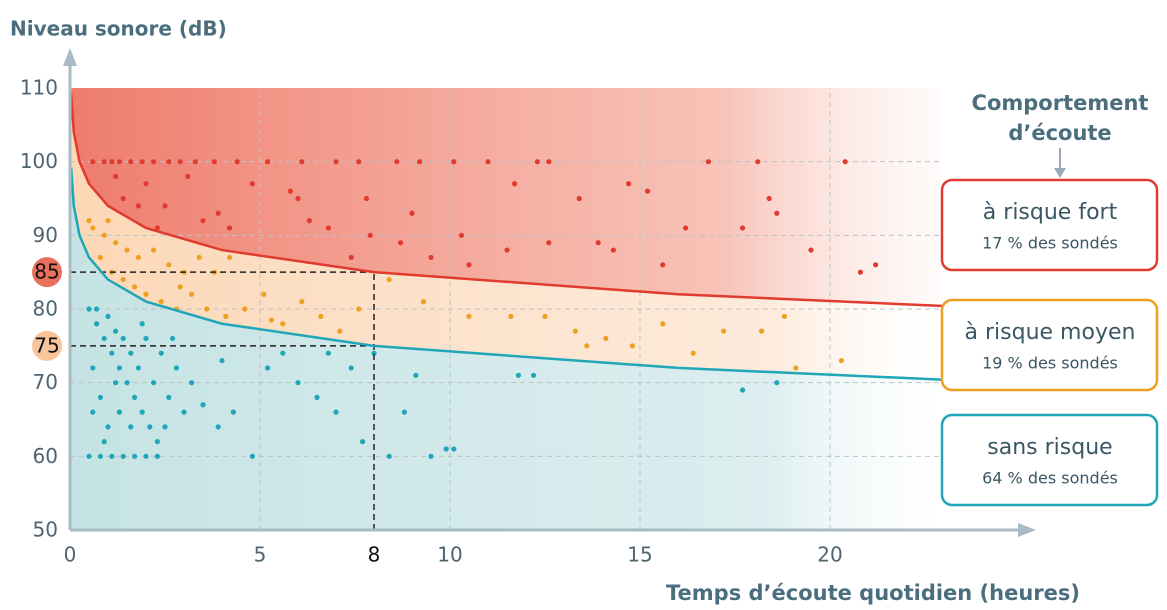 Image resolution: width=1167 pixels, height=610 pixels. Describe the element at coordinates (45, 235) in the screenshot. I see `y-tick-label: 90` at that location.